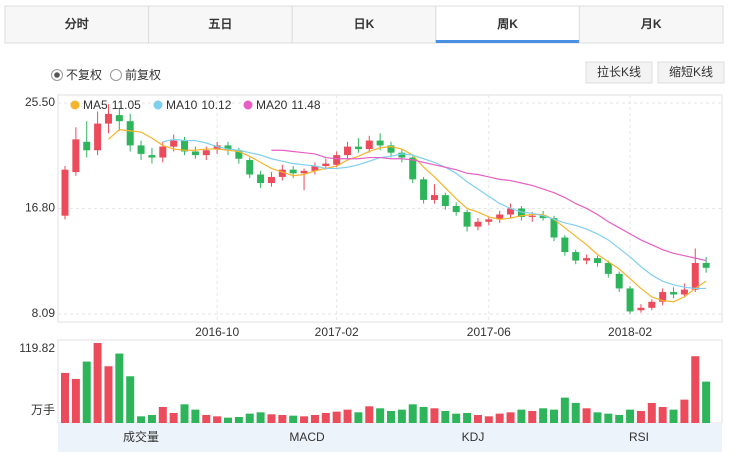  I want to click on legend-value: 11.05, so click(126, 105).